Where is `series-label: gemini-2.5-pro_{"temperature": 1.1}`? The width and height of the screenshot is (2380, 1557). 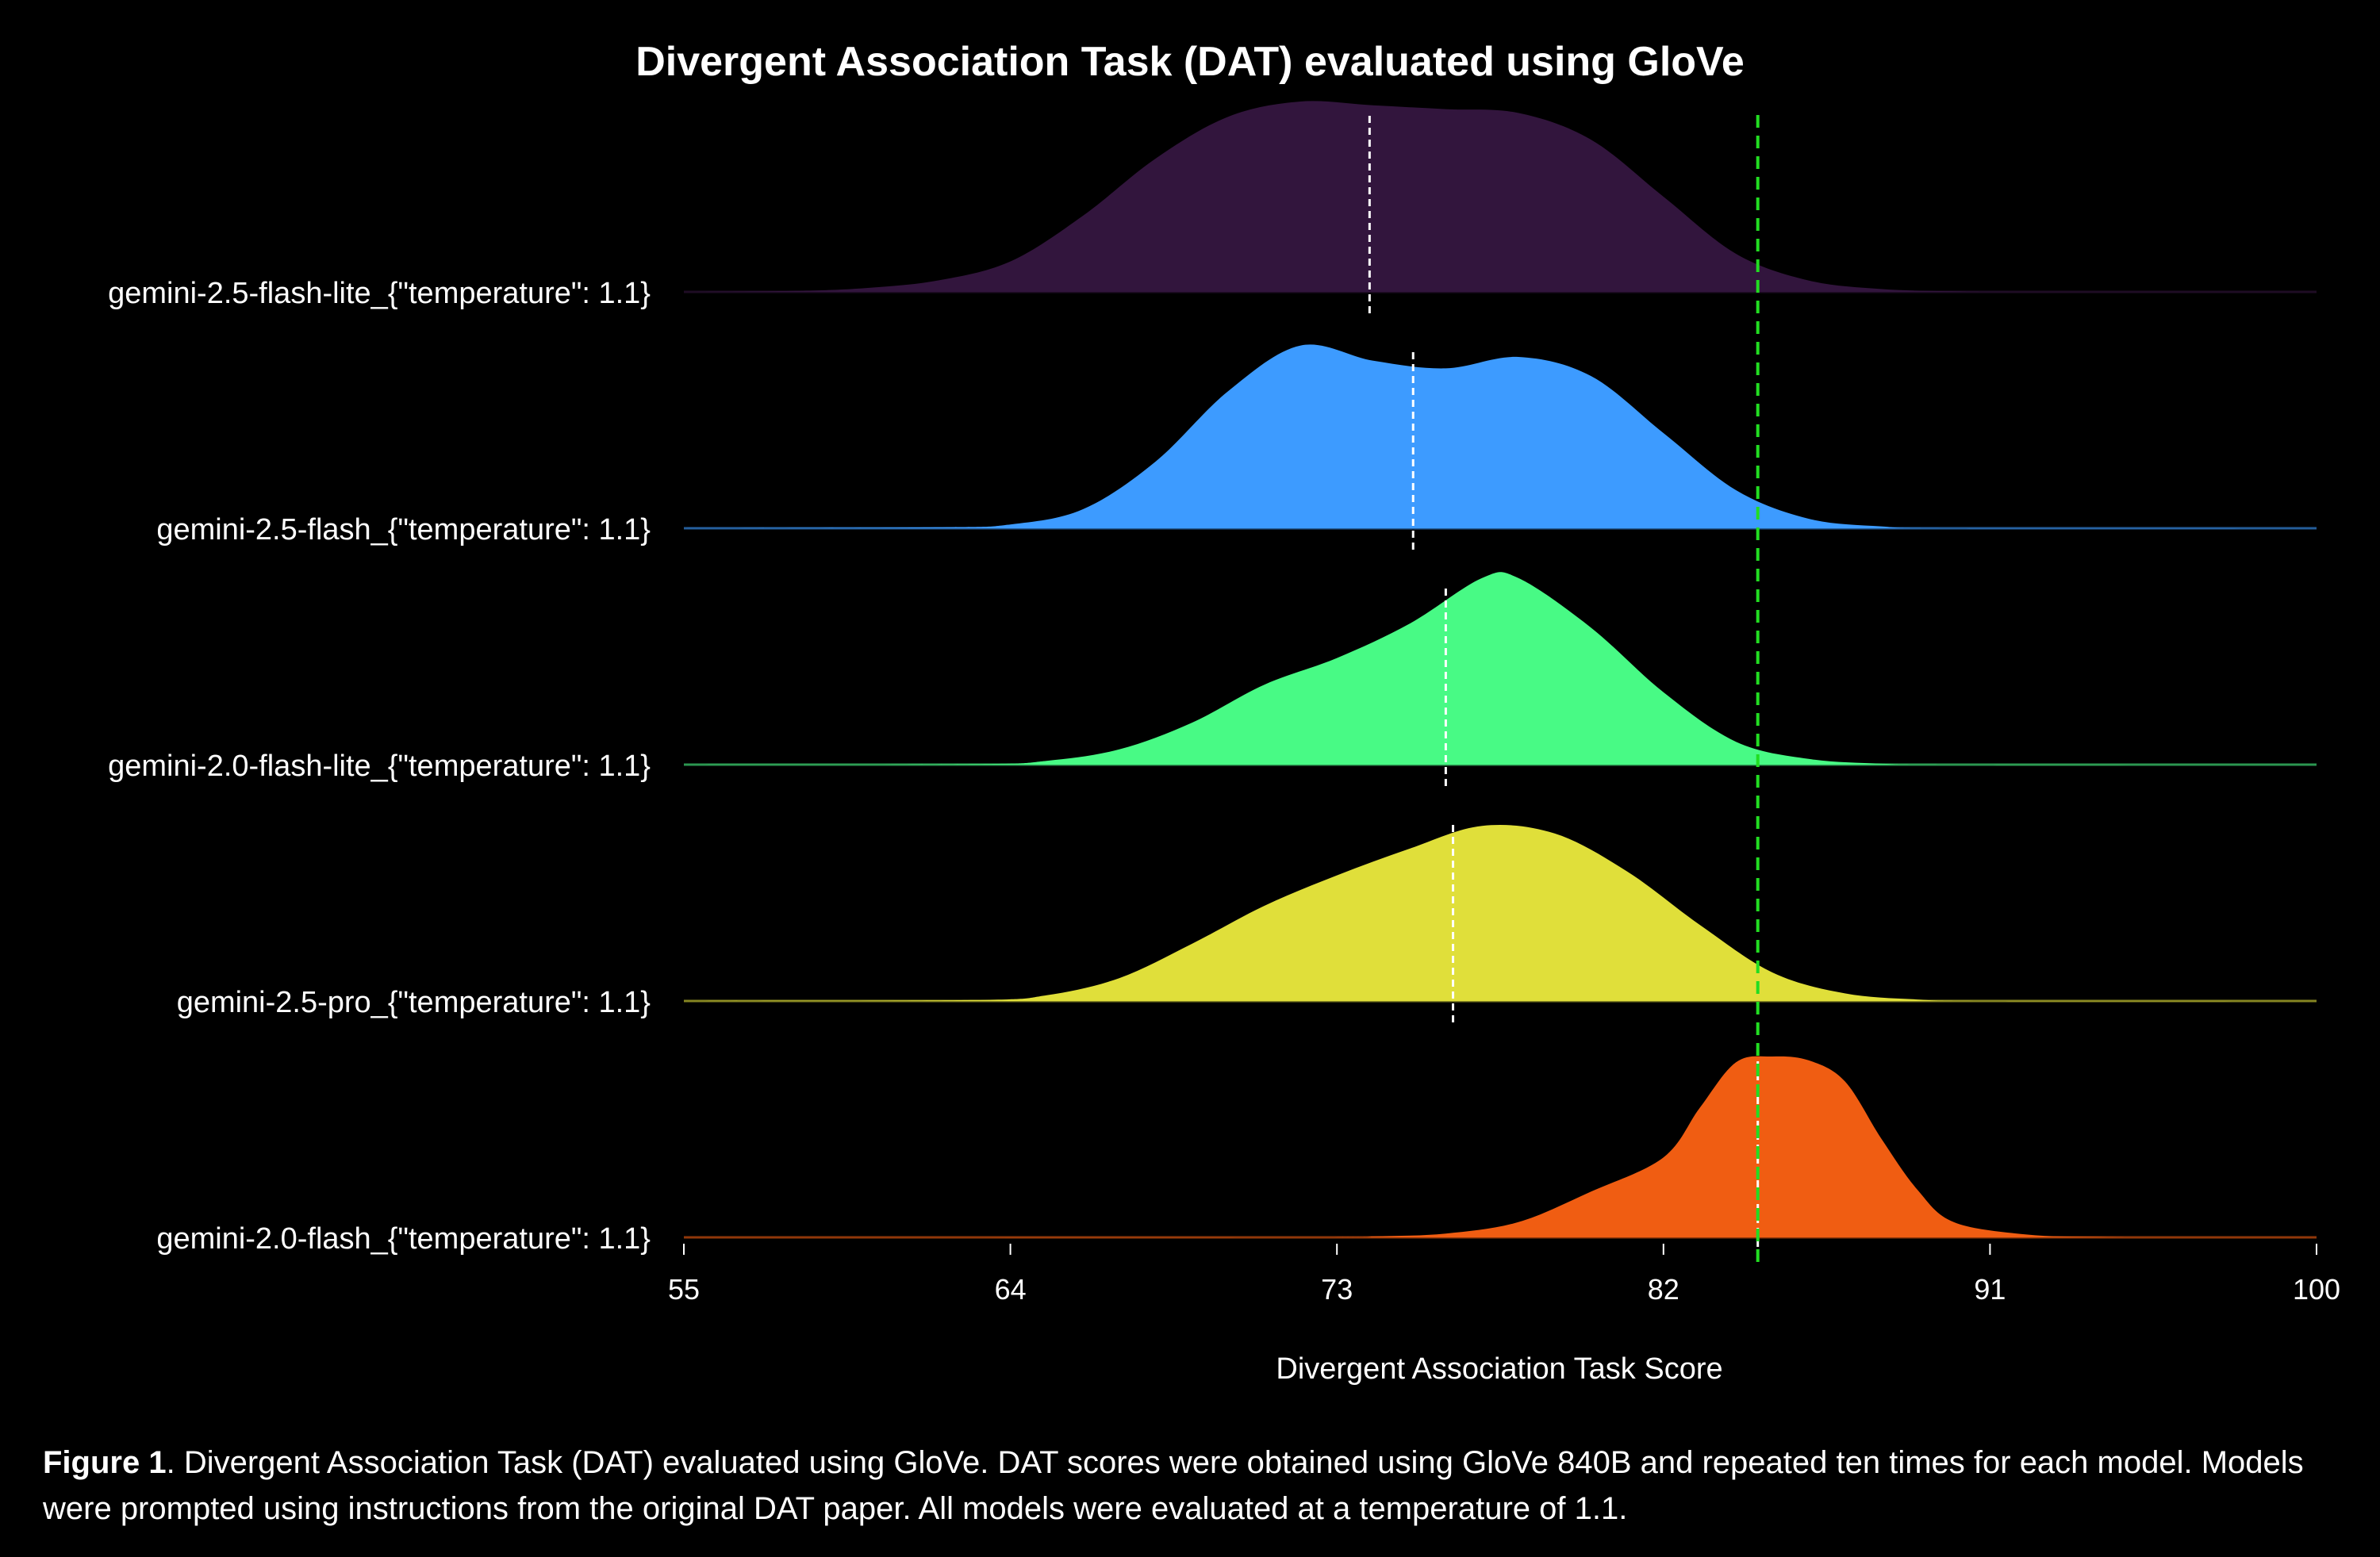 series-label: gemini-2.5-pro_{"temperature": 1.1} is located at coordinates (414, 1003).